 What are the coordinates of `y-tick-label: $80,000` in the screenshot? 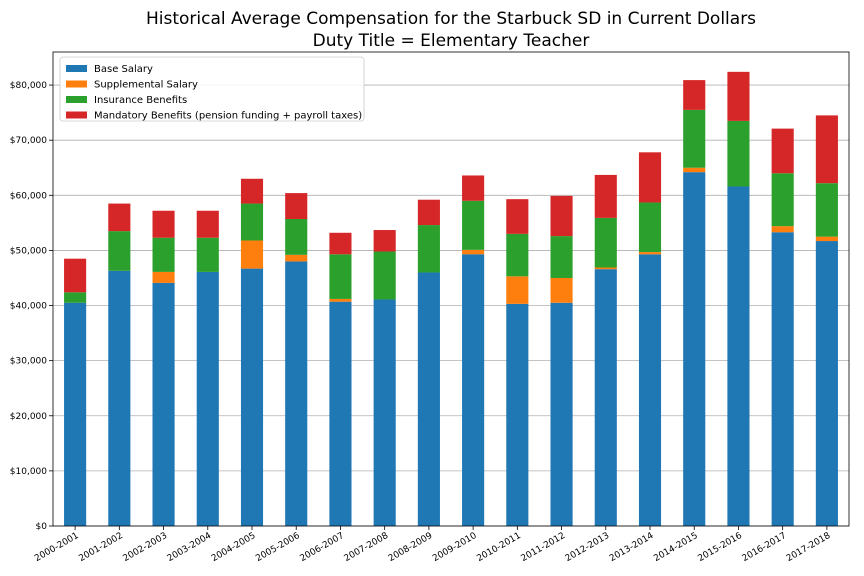 It's located at (28, 86).